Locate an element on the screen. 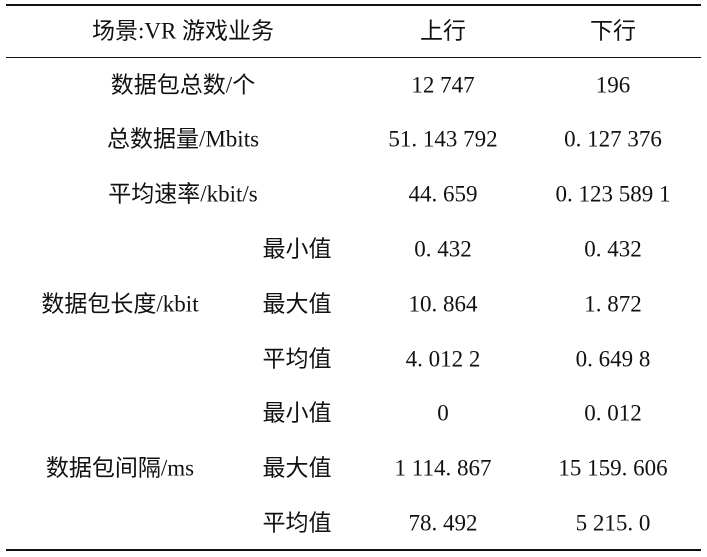  value-cell: 0. 012 is located at coordinates (613, 413).